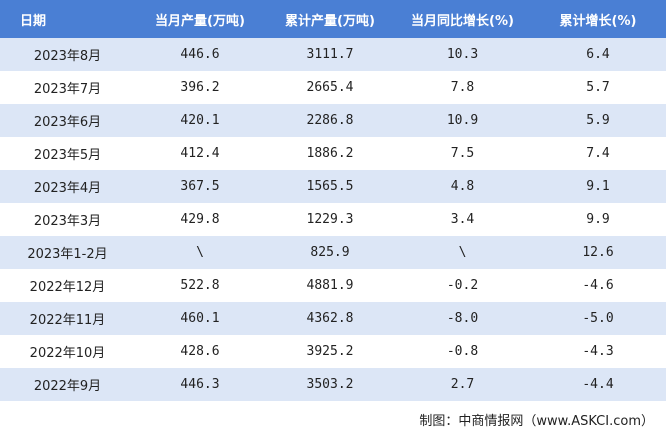 The image size is (666, 437). Describe the element at coordinates (330, 87) in the screenshot. I see `table-cell: 2665.4` at that location.